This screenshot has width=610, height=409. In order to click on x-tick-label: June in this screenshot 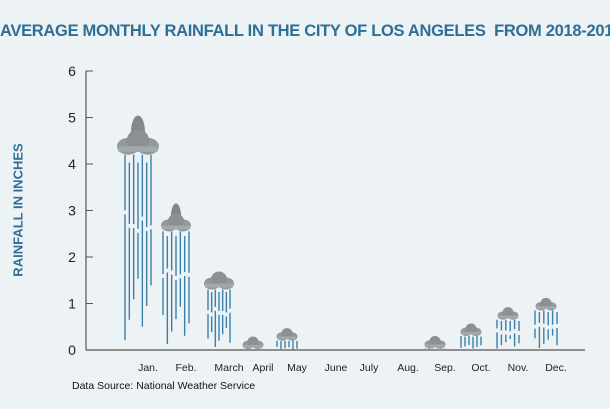, I will do `click(336, 368)`.